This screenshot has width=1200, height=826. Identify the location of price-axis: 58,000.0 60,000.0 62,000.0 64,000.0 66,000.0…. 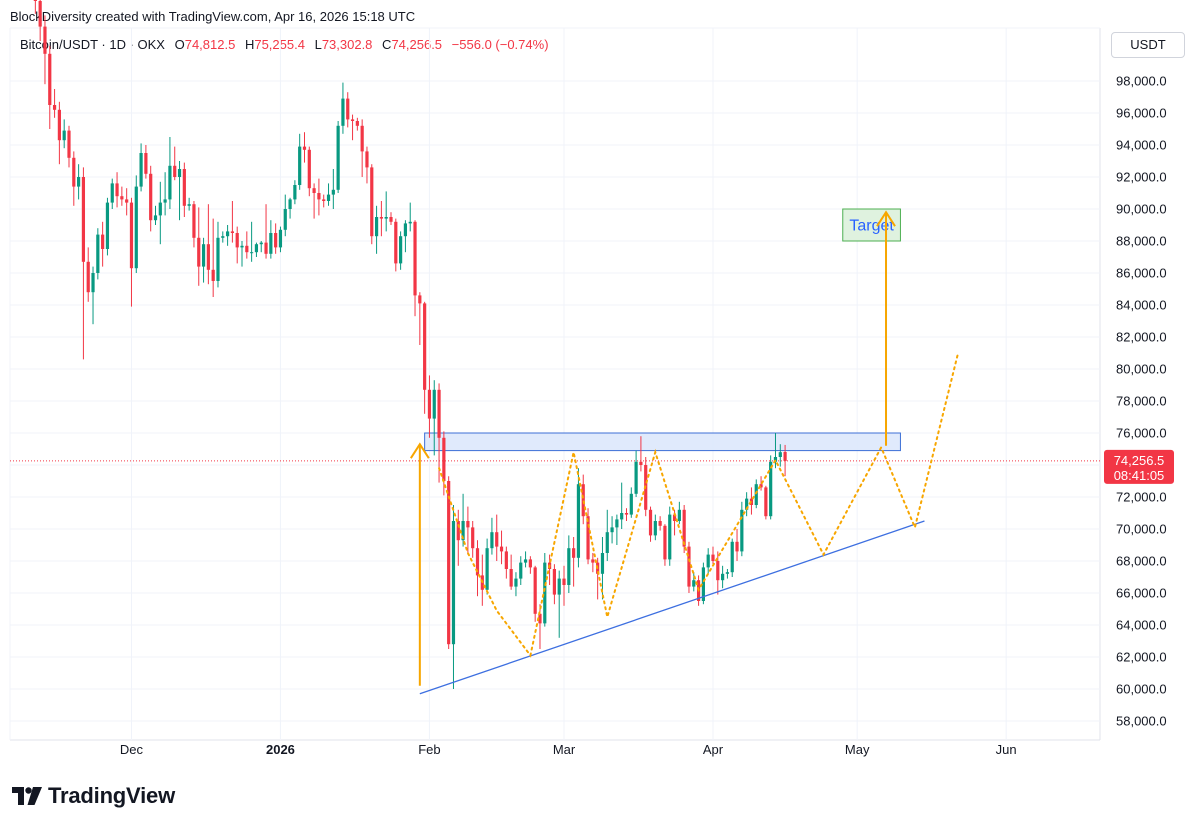
(1141, 401).